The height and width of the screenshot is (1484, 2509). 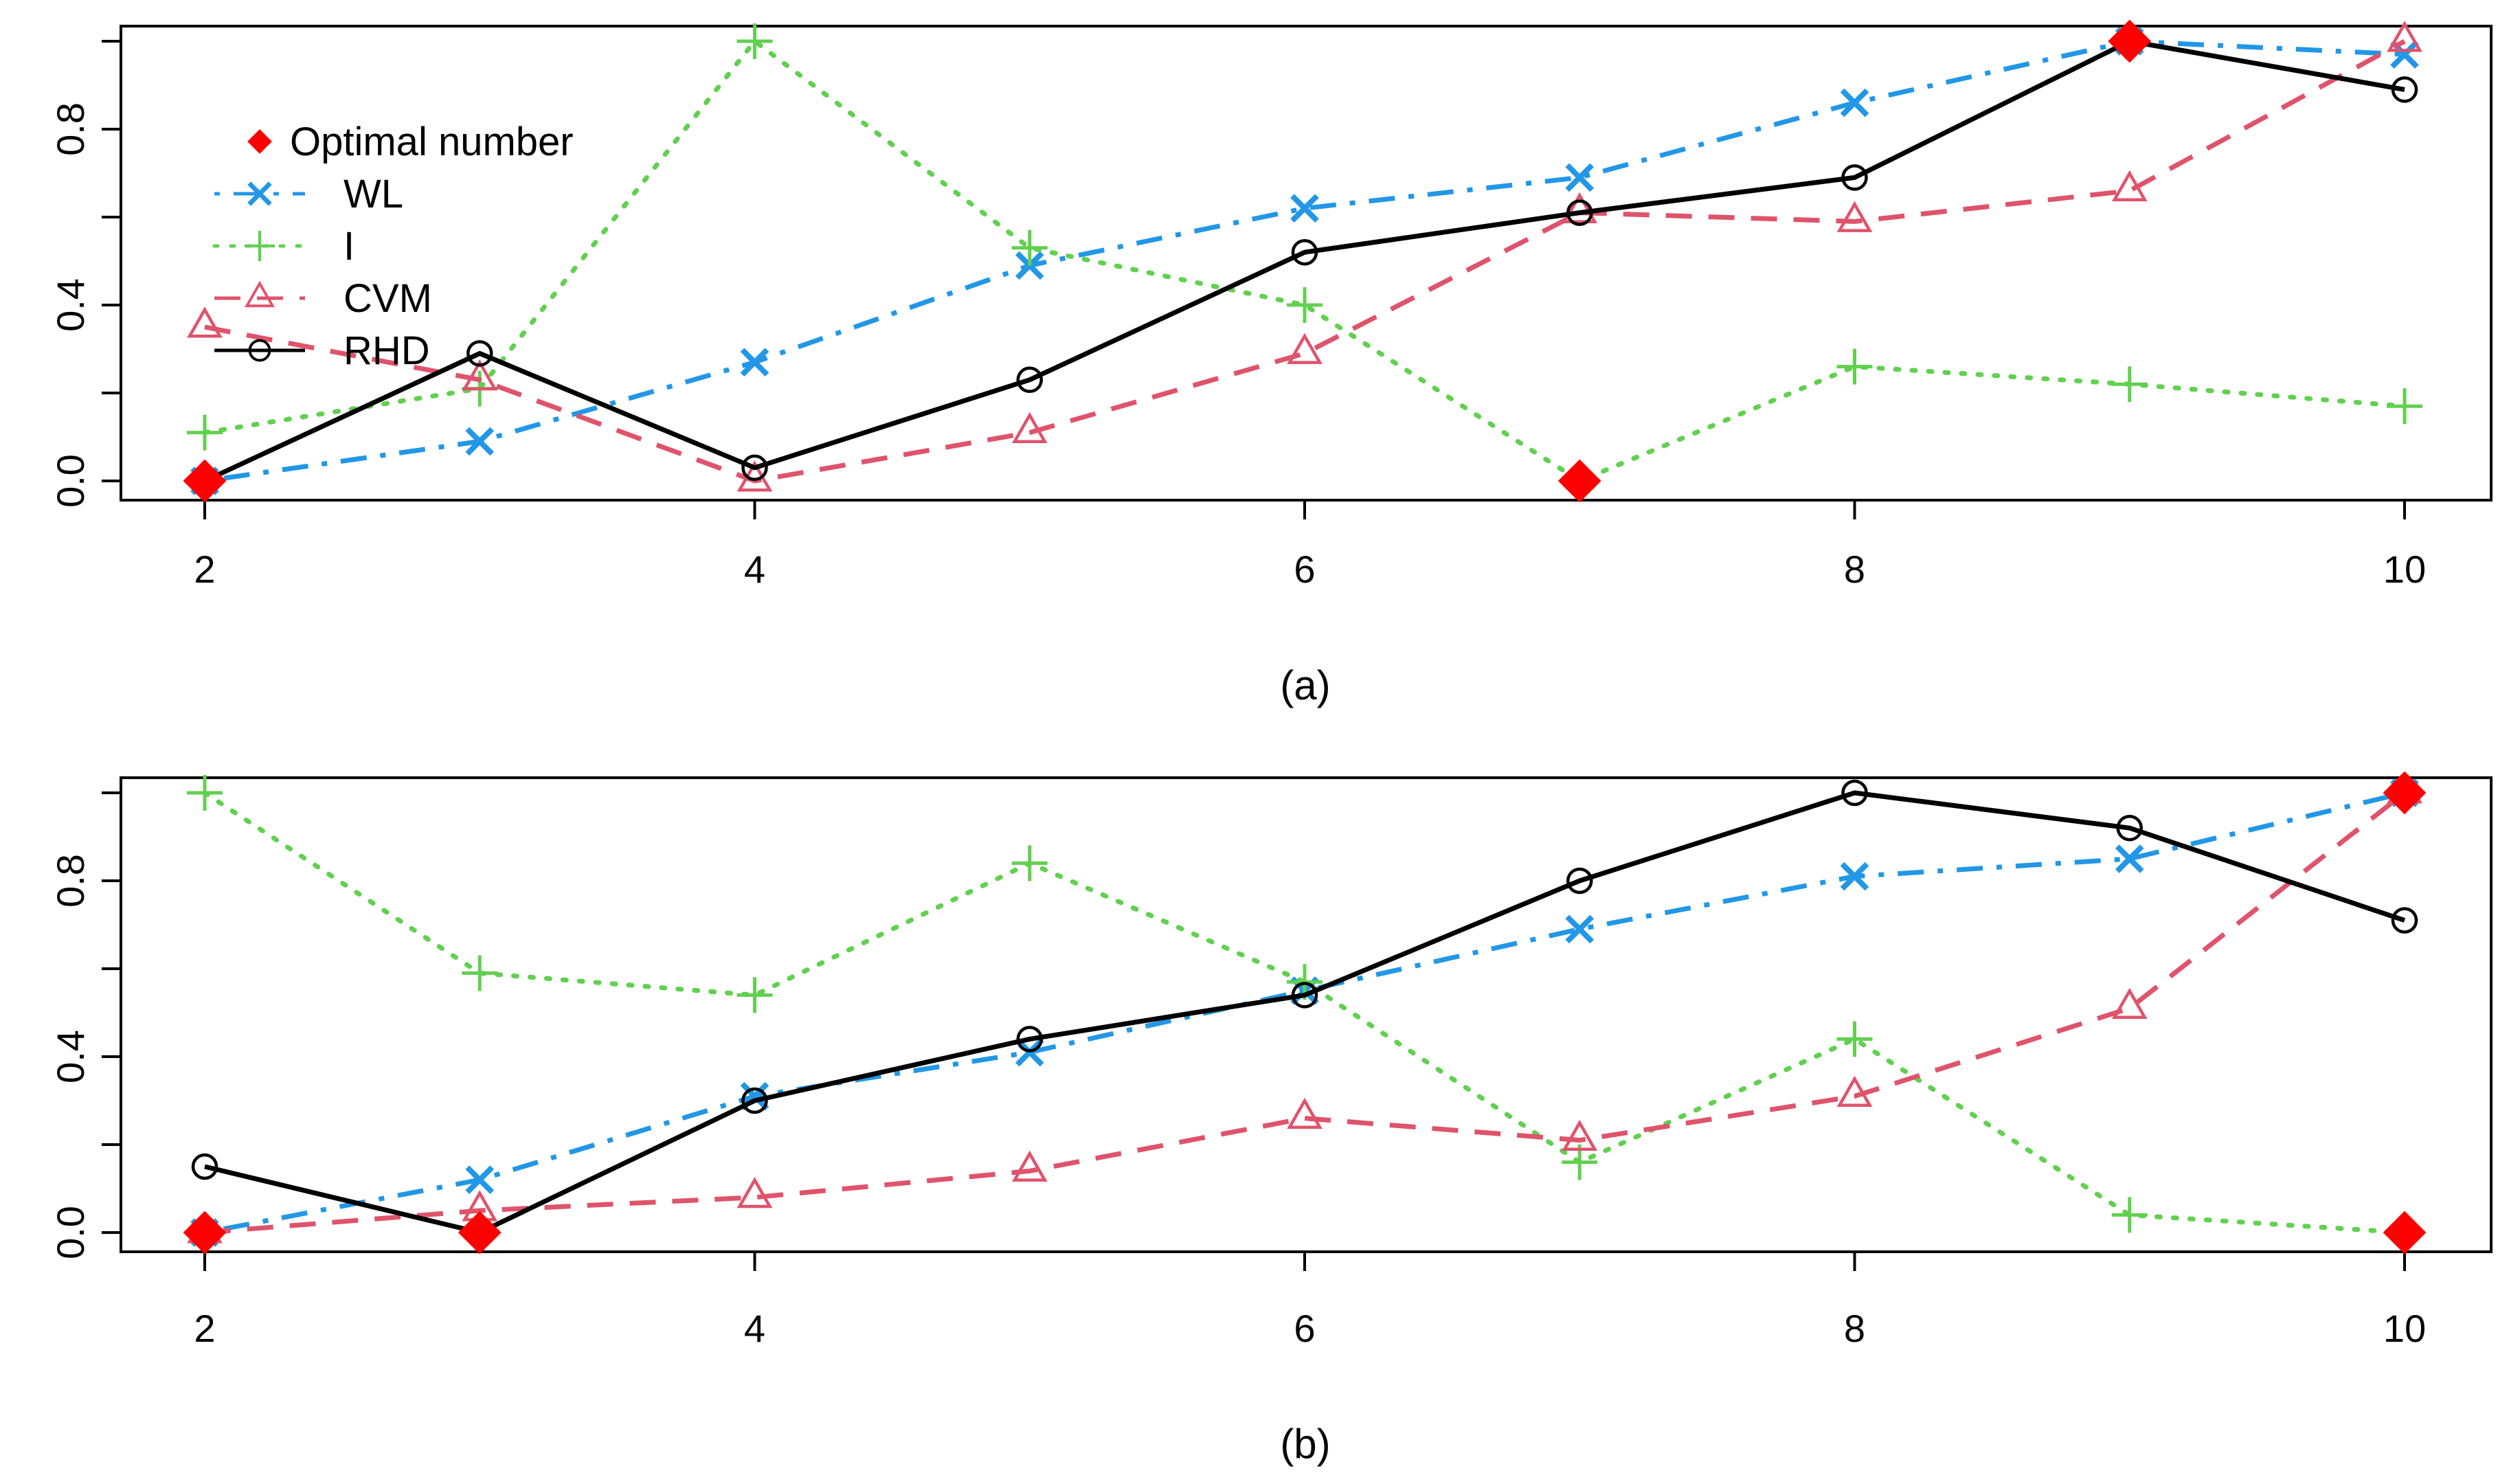 I want to click on legend: Optimal number WL I CVM RHD, so click(x=393, y=246).